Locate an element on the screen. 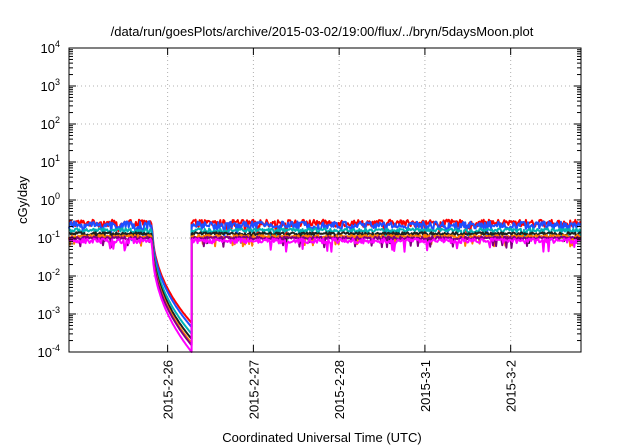 The image size is (640, 448). y-tick-label: 10⁻² is located at coordinates (49, 275).